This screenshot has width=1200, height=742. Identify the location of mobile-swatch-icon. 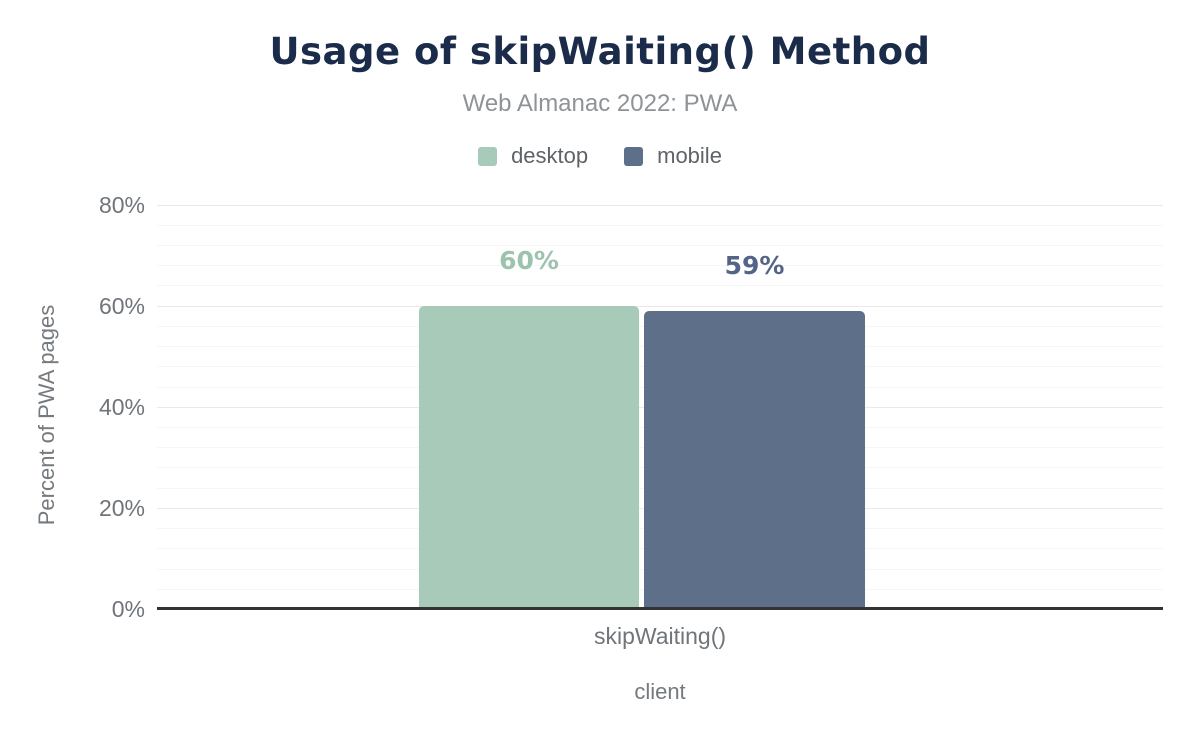
(634, 156).